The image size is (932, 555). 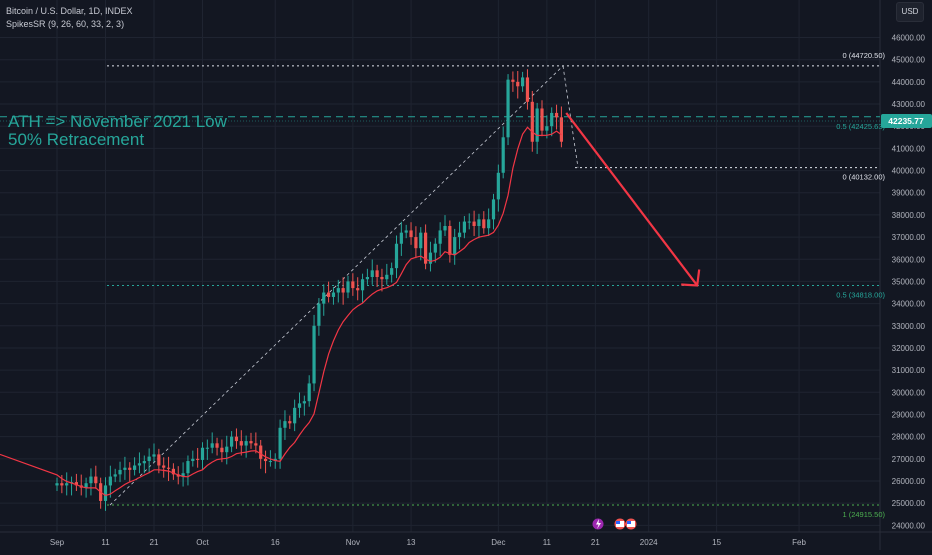 I want to click on annotation-line-1: ATH => November 2021 Low, so click(x=117, y=121).